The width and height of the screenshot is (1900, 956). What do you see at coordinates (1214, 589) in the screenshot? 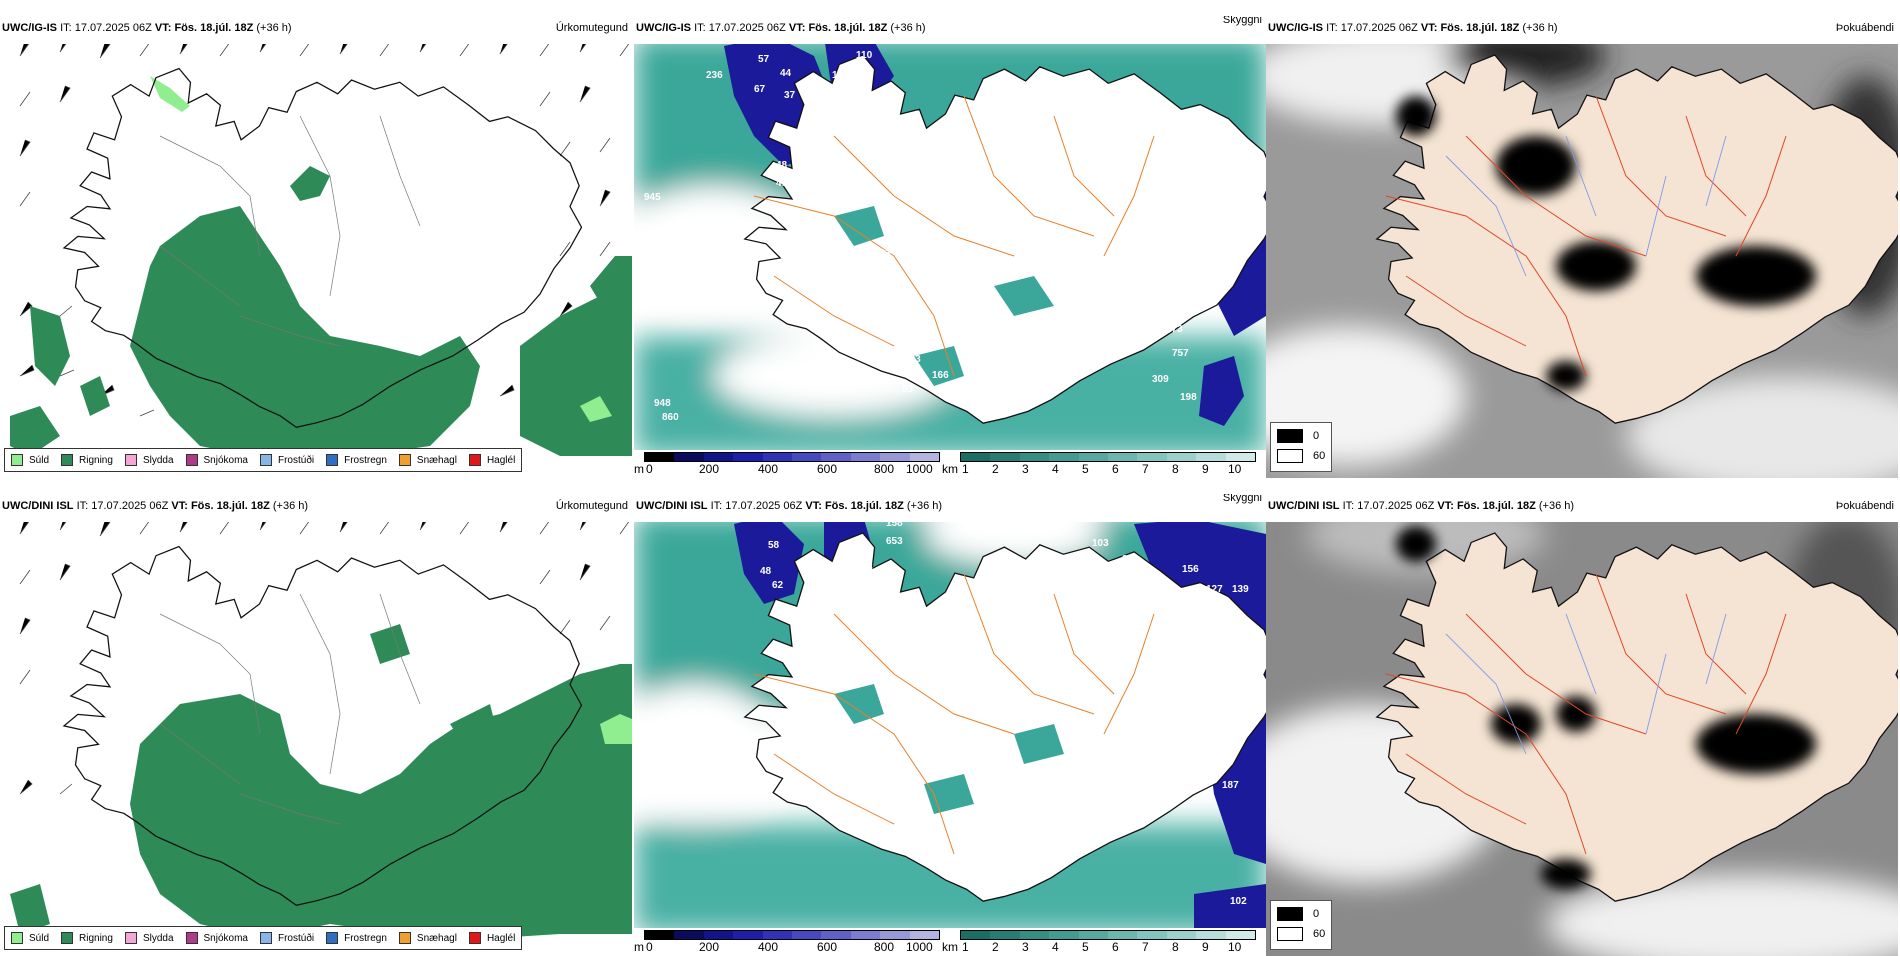
I see `visibility-label: 127` at bounding box center [1214, 589].